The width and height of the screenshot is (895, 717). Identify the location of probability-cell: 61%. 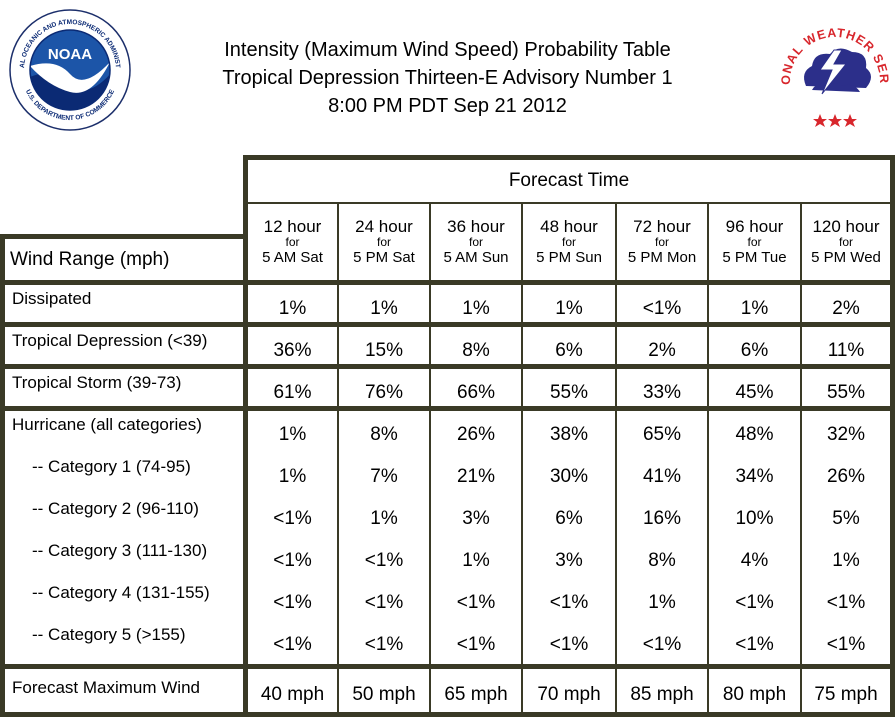
(292, 392).